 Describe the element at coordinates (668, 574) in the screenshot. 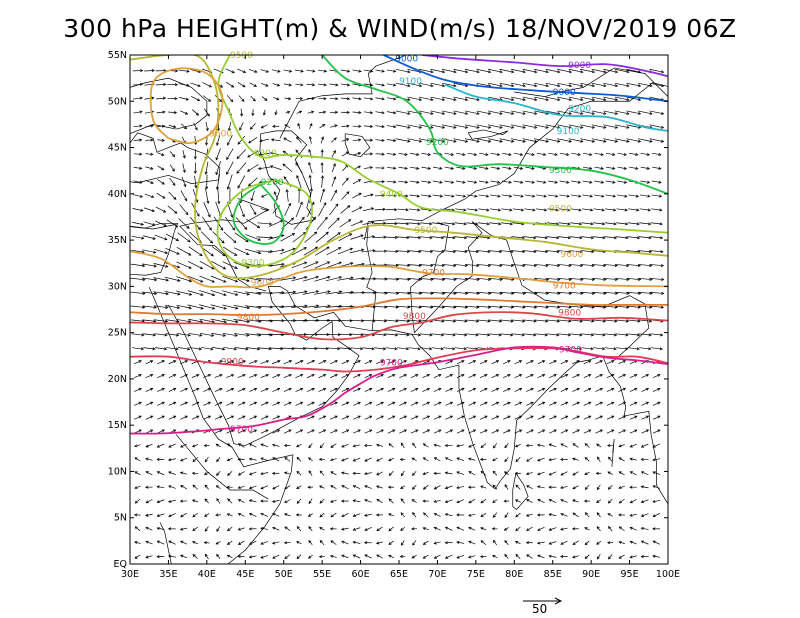

I see `lon-tick-label: 100E` at that location.